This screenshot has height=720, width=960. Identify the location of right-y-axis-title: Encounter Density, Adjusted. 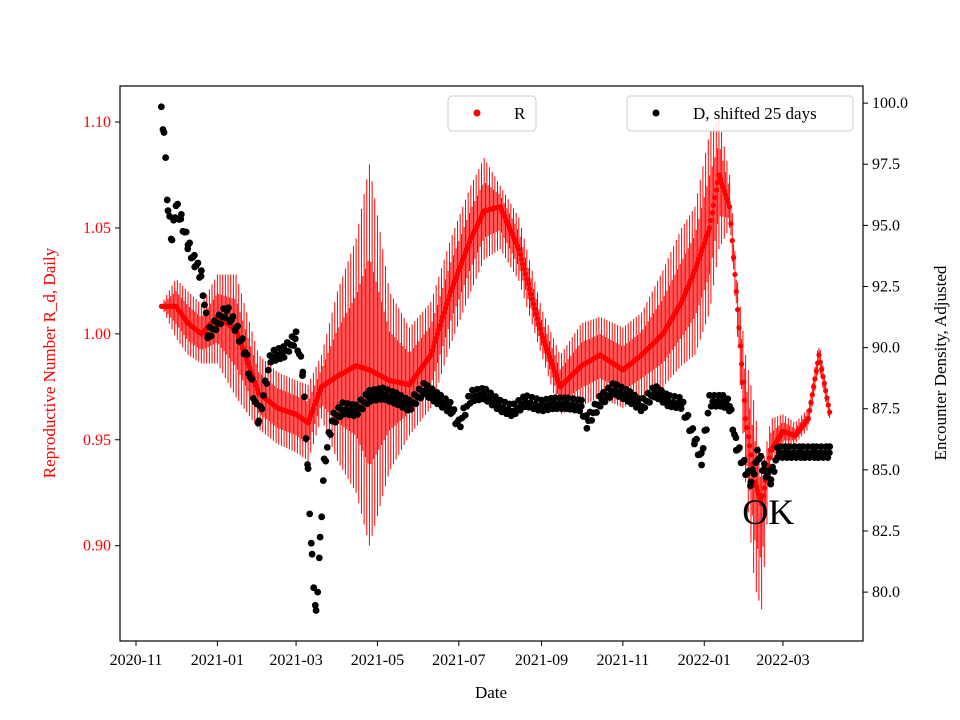
(940, 362).